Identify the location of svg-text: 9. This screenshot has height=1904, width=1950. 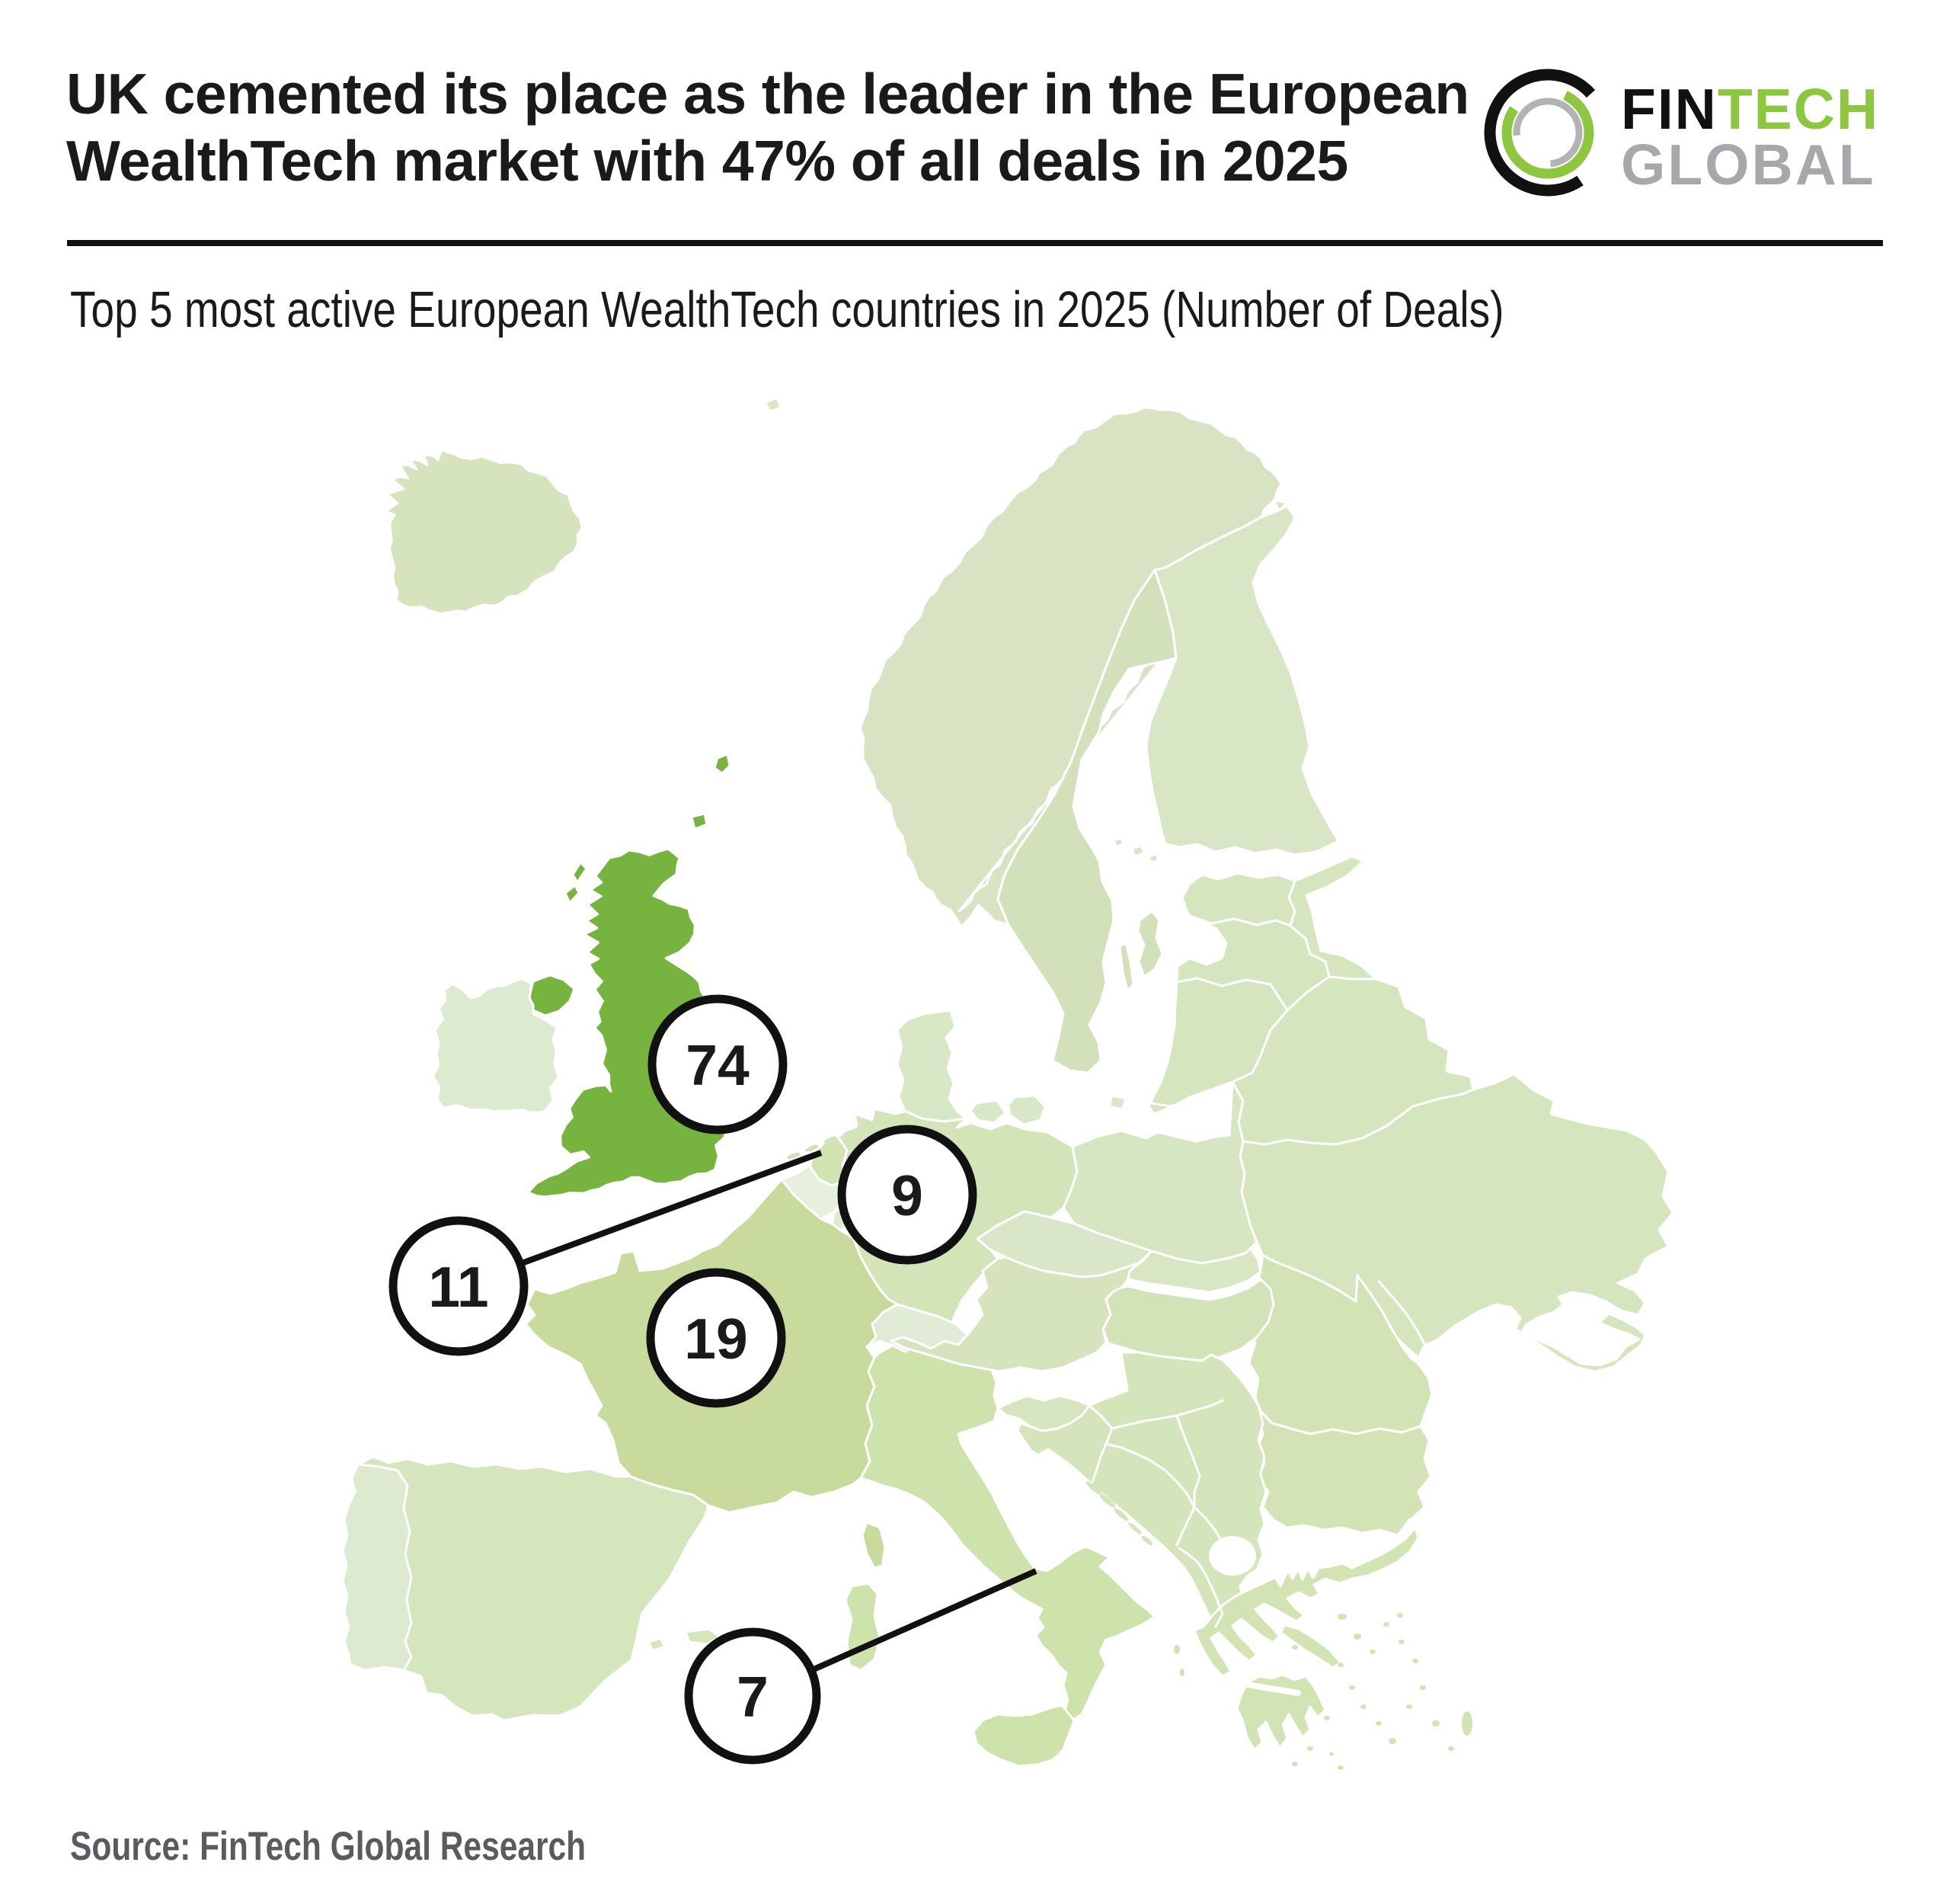
(907, 1195).